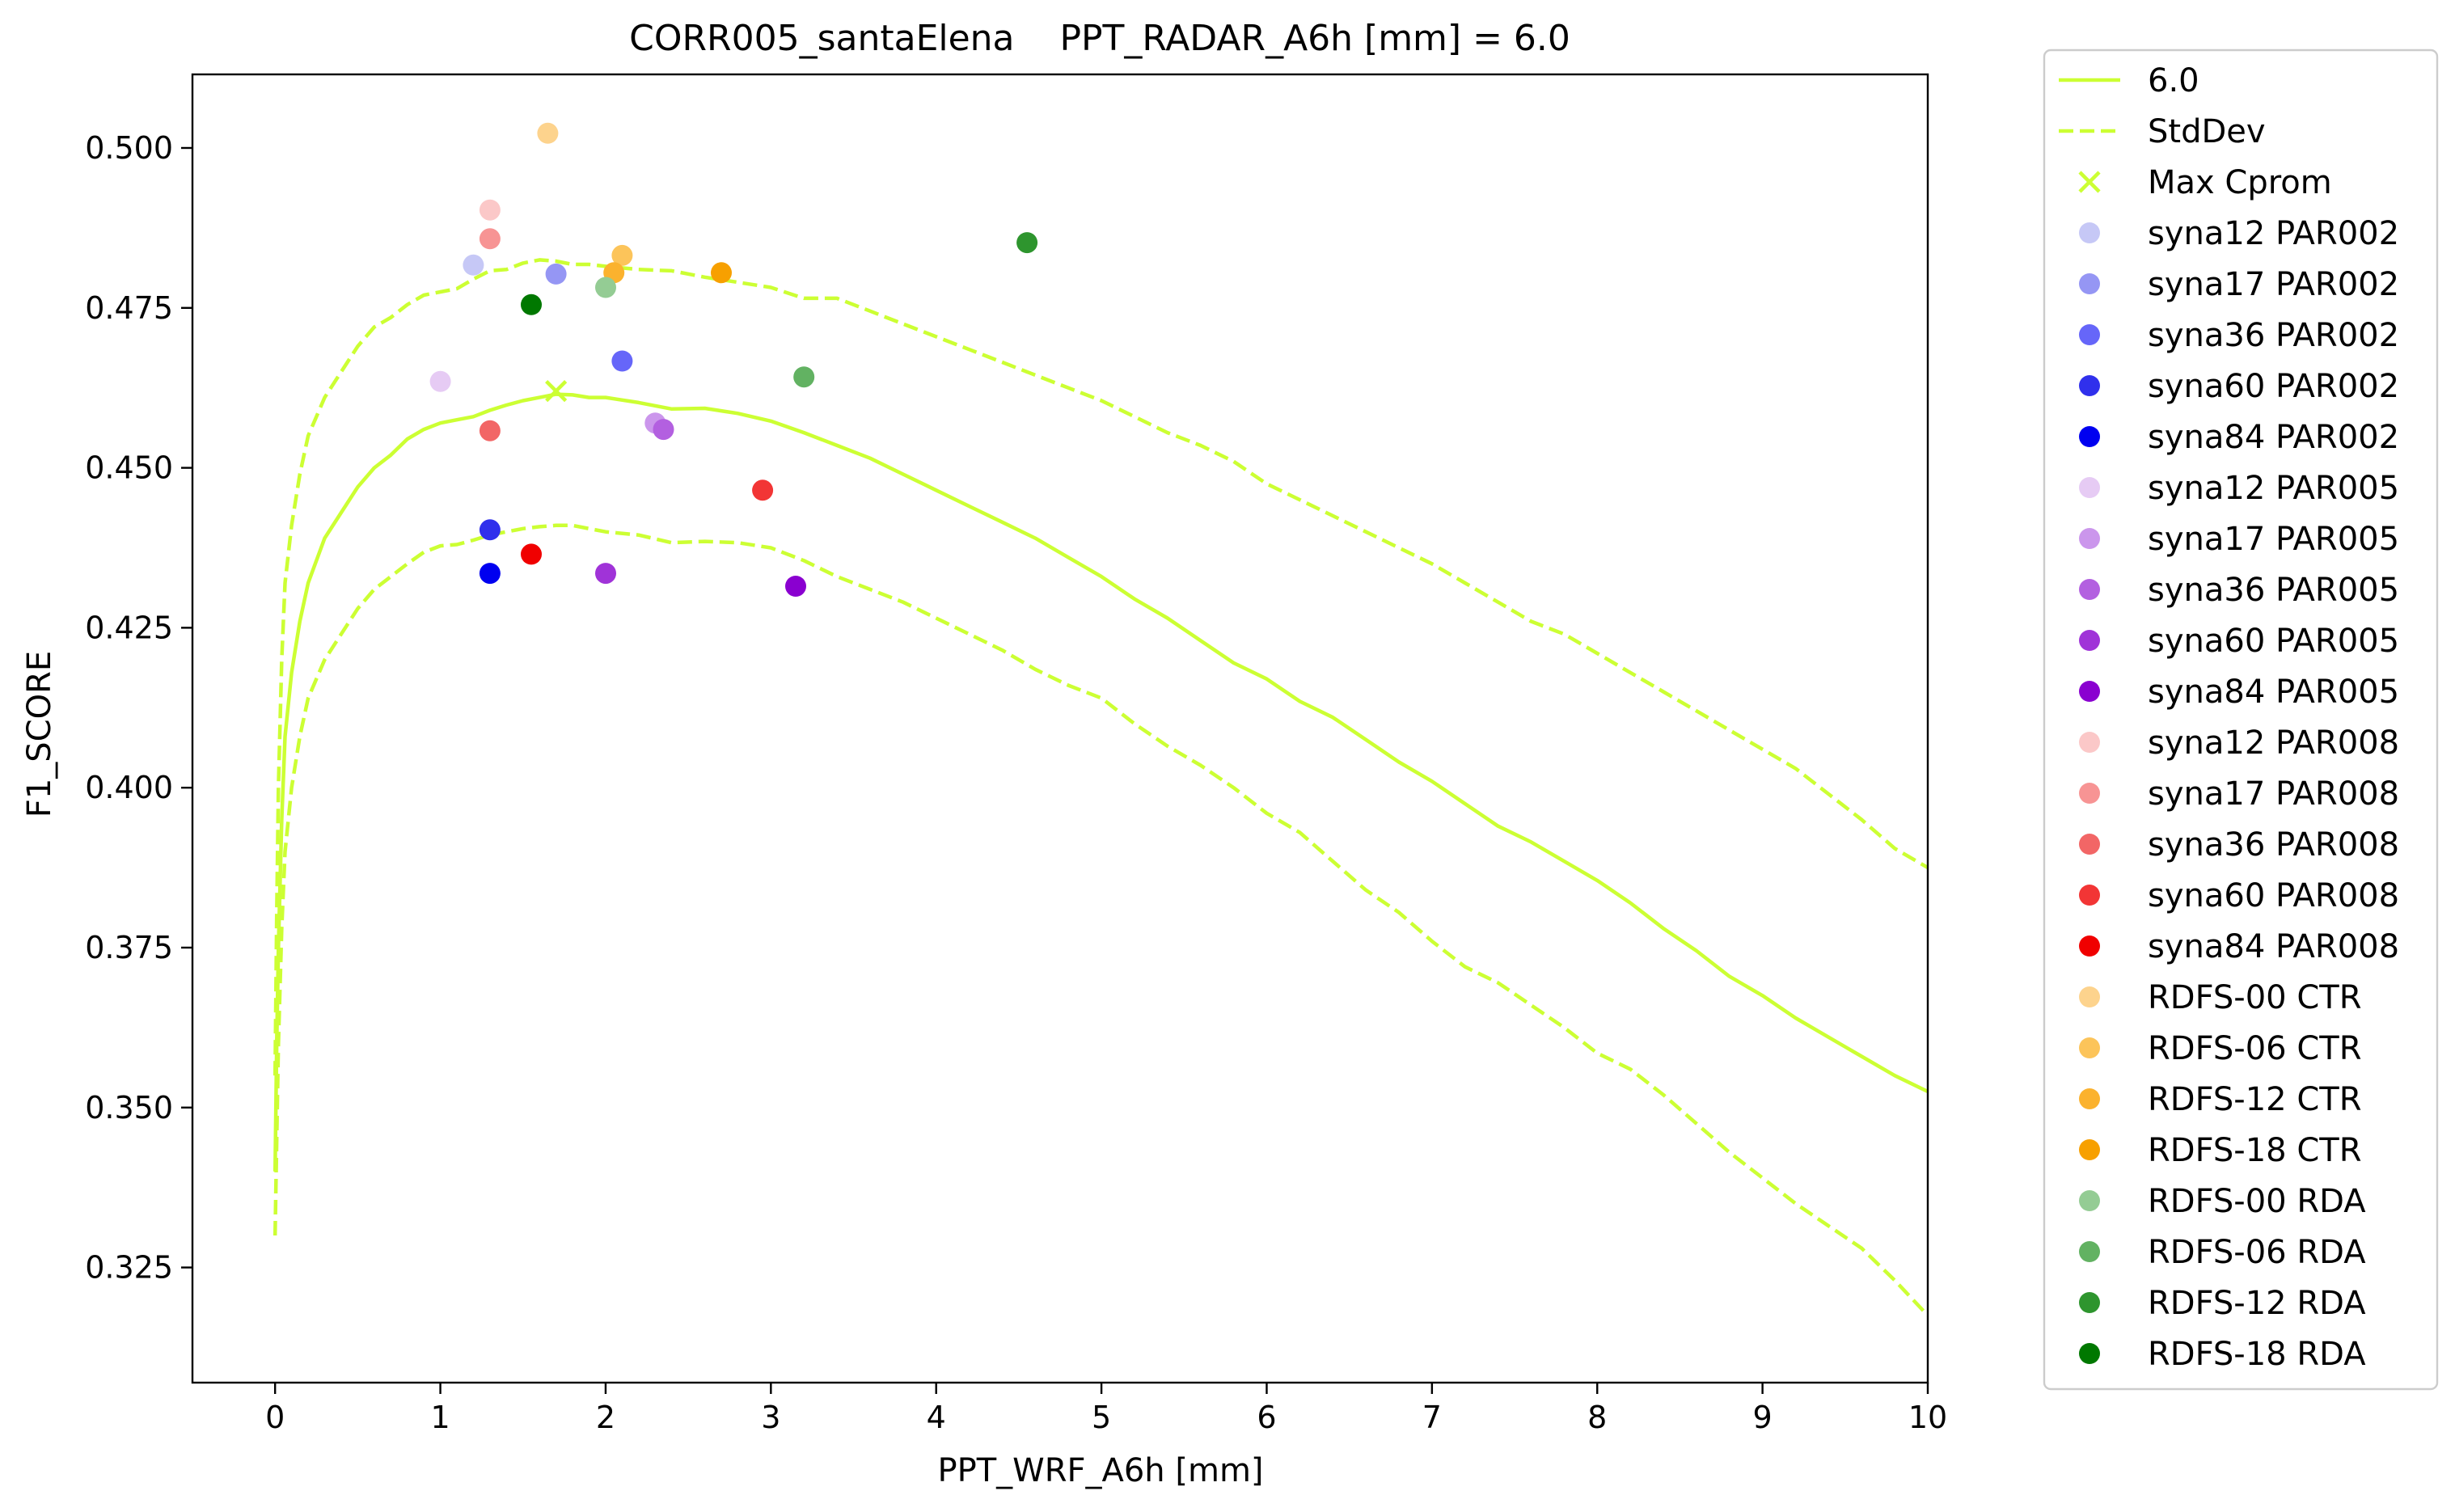 Image resolution: width=2455 pixels, height=1512 pixels. What do you see at coordinates (2273, 539) in the screenshot?
I see `legend-label: syna17 PAR005` at bounding box center [2273, 539].